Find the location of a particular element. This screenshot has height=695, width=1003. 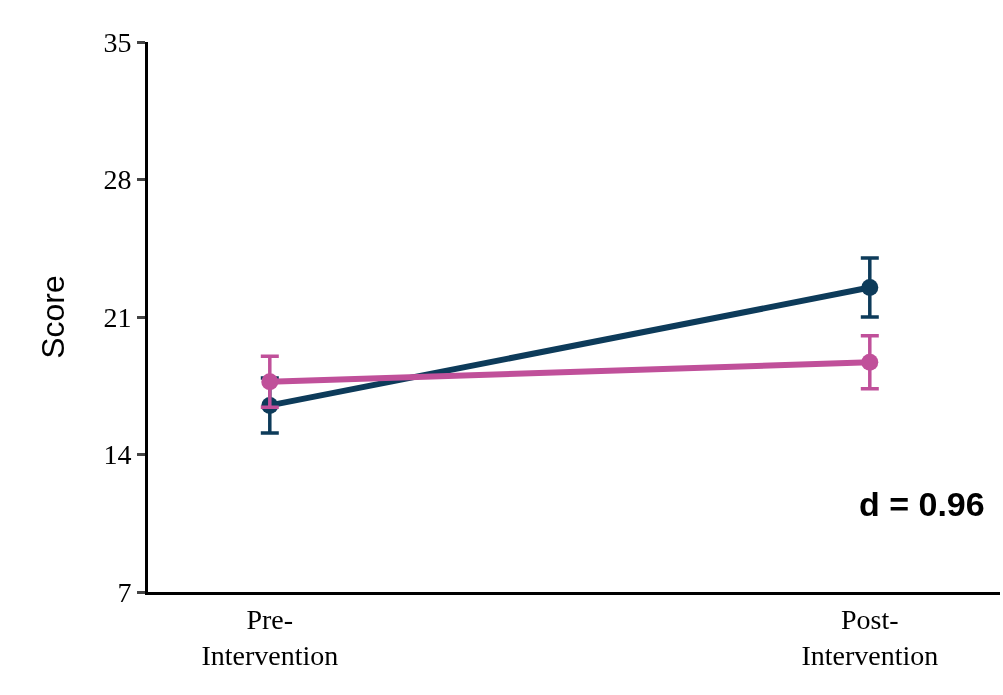

y-tick-label: 14 is located at coordinates (117, 455).